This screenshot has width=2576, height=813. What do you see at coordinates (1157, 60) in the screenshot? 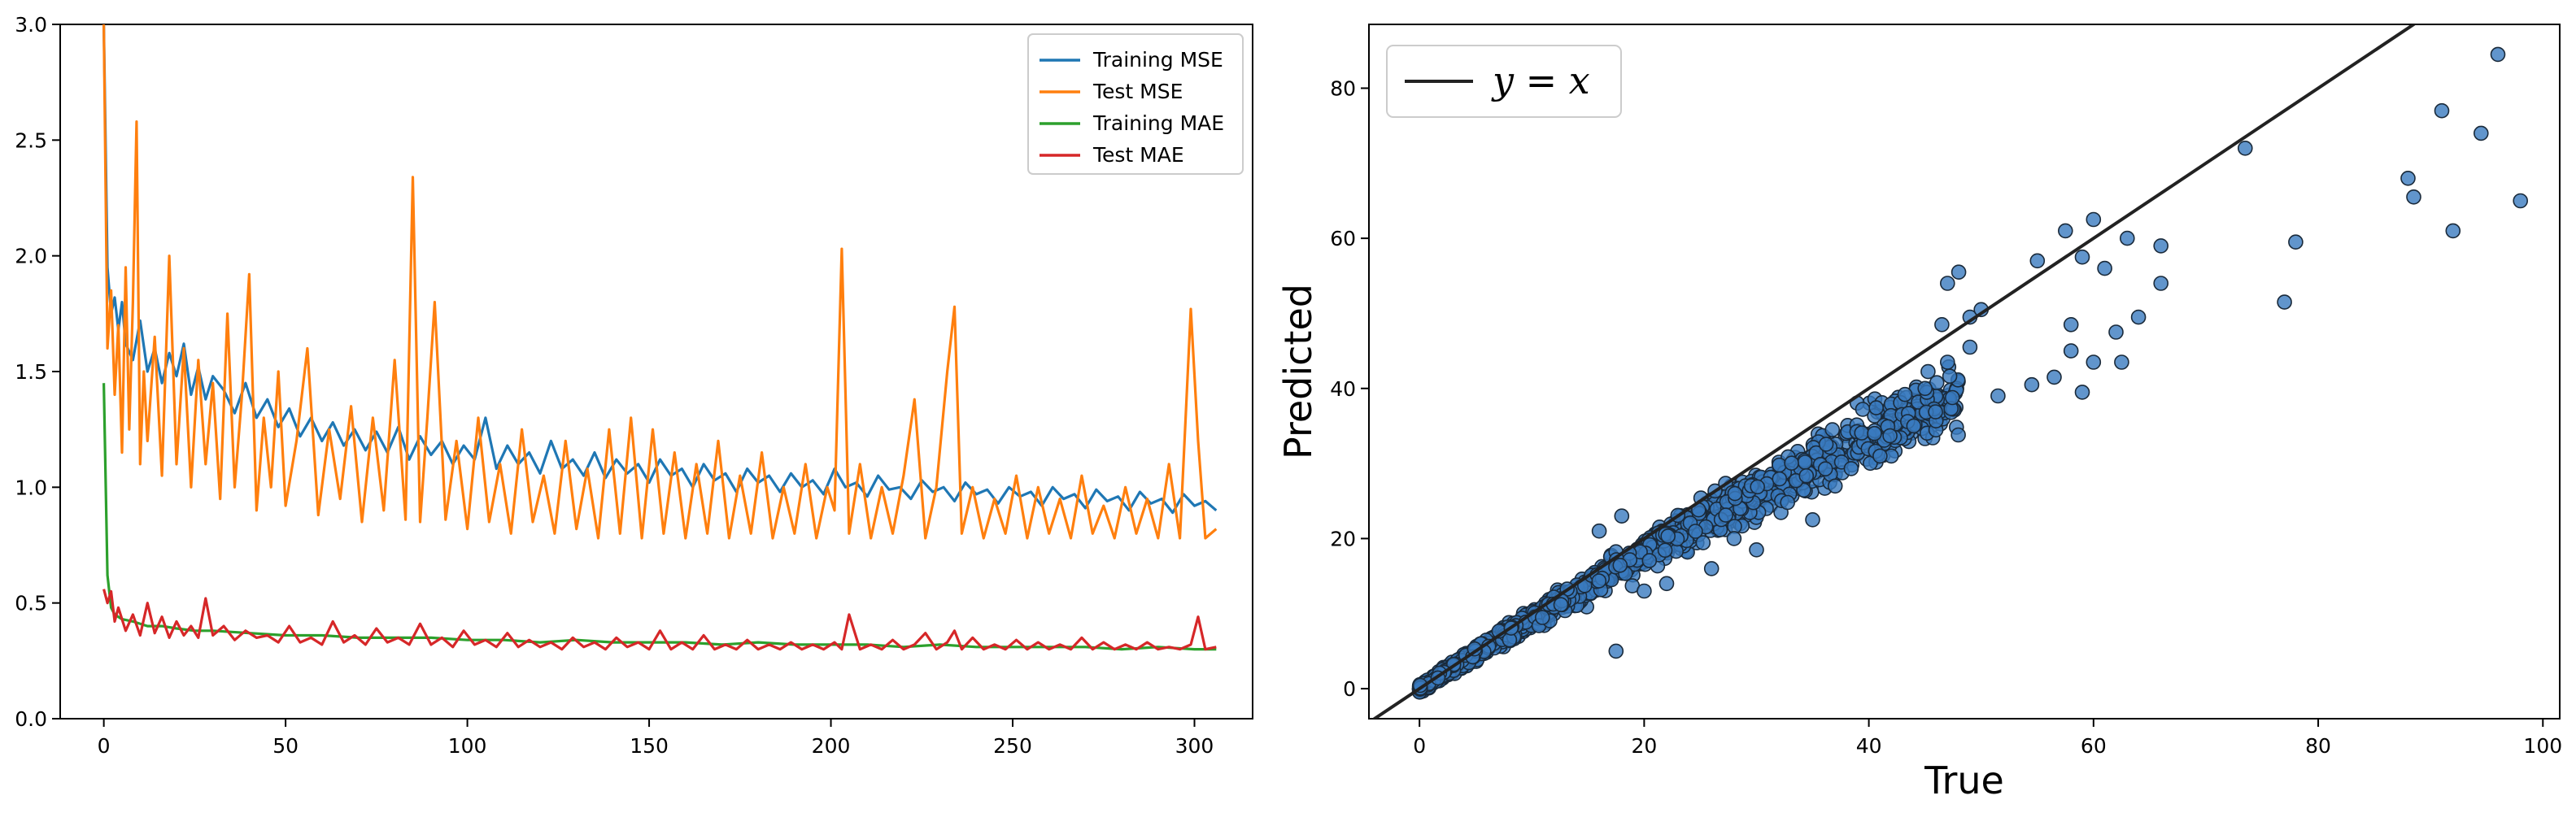
I see `legend-label: Training MSE` at bounding box center [1157, 60].